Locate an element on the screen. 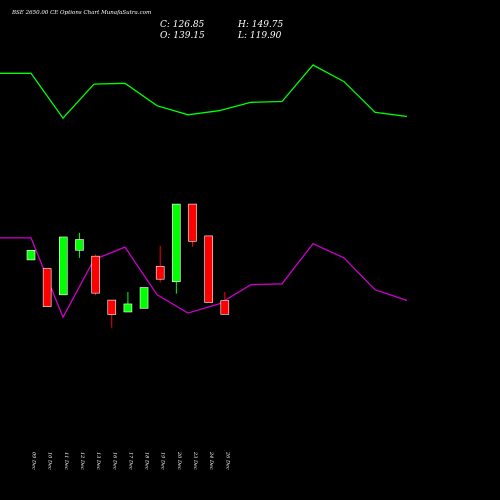 The image size is (500, 500). close-value: C: 126.85 is located at coordinates (182, 25).